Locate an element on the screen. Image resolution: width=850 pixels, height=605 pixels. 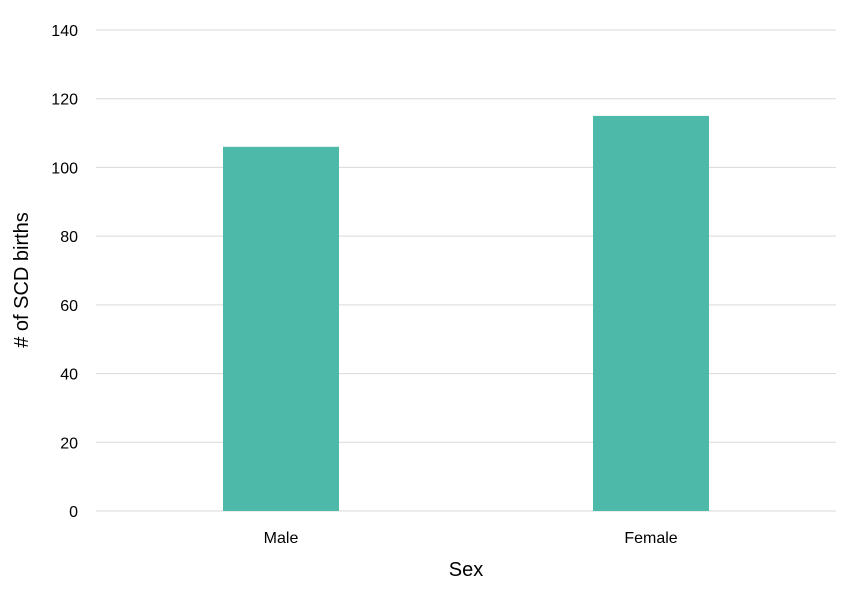
y-axis-ticks: 0 20 40 60 80 100 120 140 is located at coordinates (64, 272).